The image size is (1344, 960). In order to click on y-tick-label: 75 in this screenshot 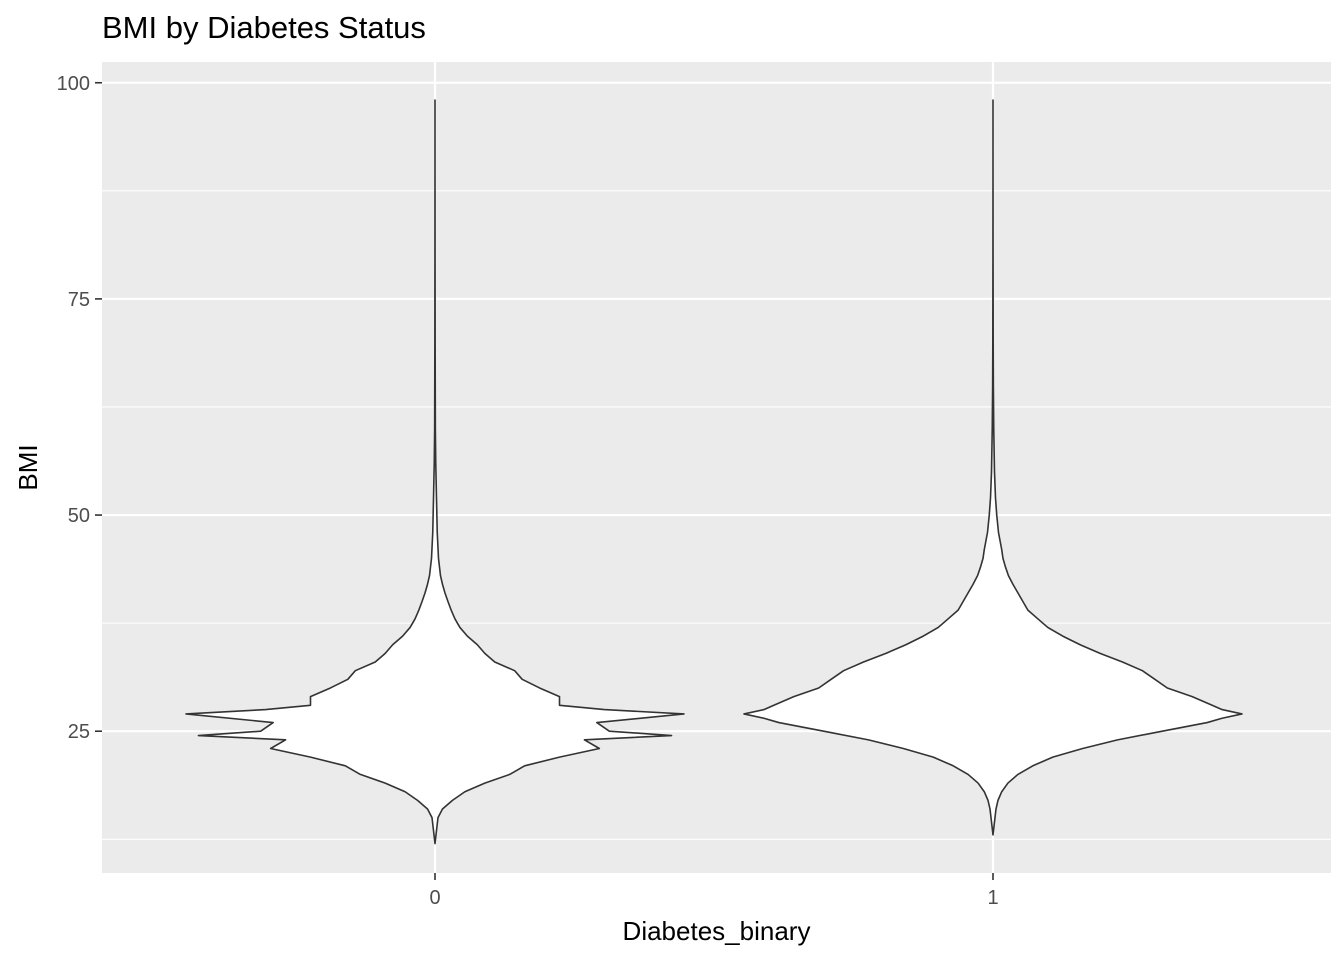, I will do `click(79, 300)`.